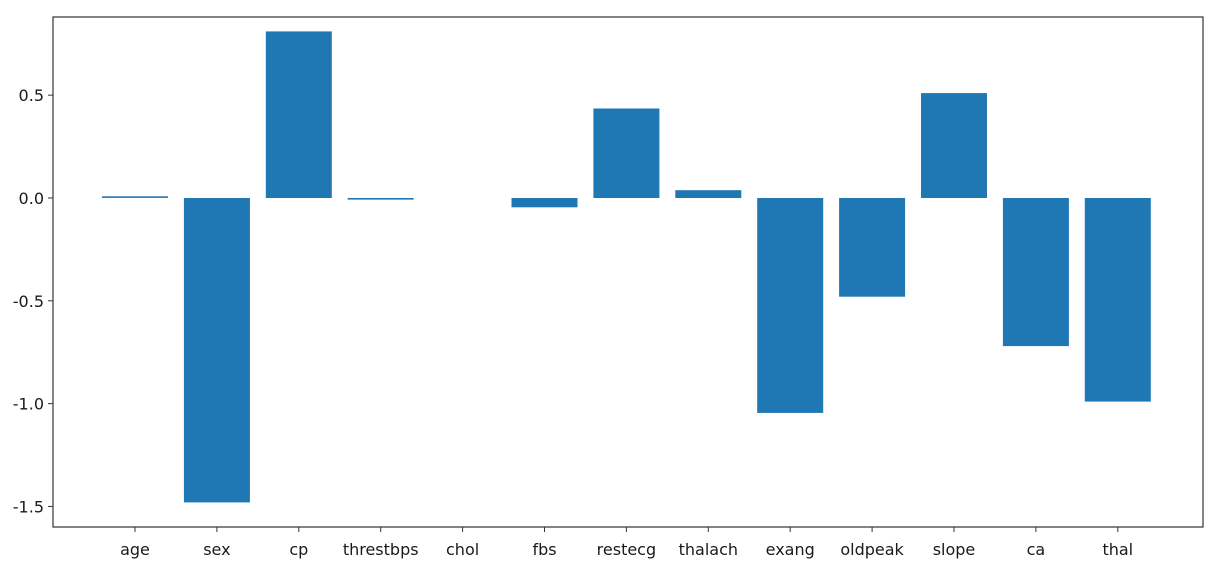 The height and width of the screenshot is (577, 1210). What do you see at coordinates (28, 506) in the screenshot?
I see `y-tick-label: -1.5` at bounding box center [28, 506].